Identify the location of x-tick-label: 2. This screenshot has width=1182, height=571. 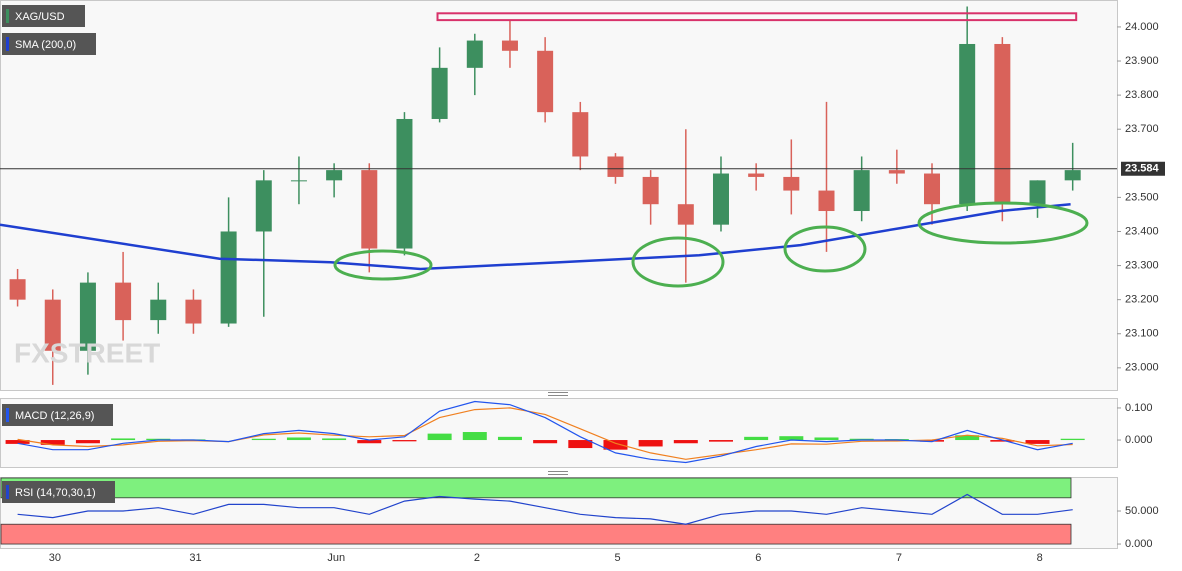
(477, 558).